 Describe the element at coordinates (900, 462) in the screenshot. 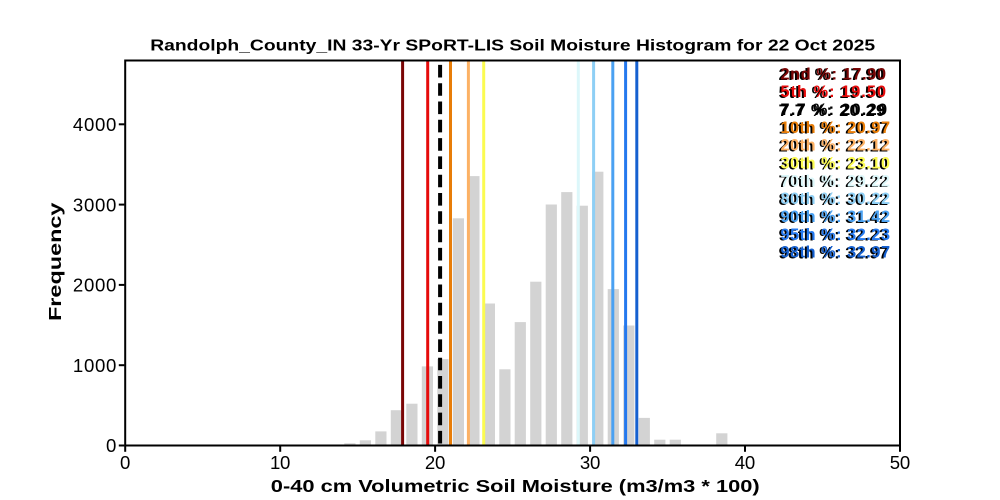

I see `svg-text: 50` at that location.